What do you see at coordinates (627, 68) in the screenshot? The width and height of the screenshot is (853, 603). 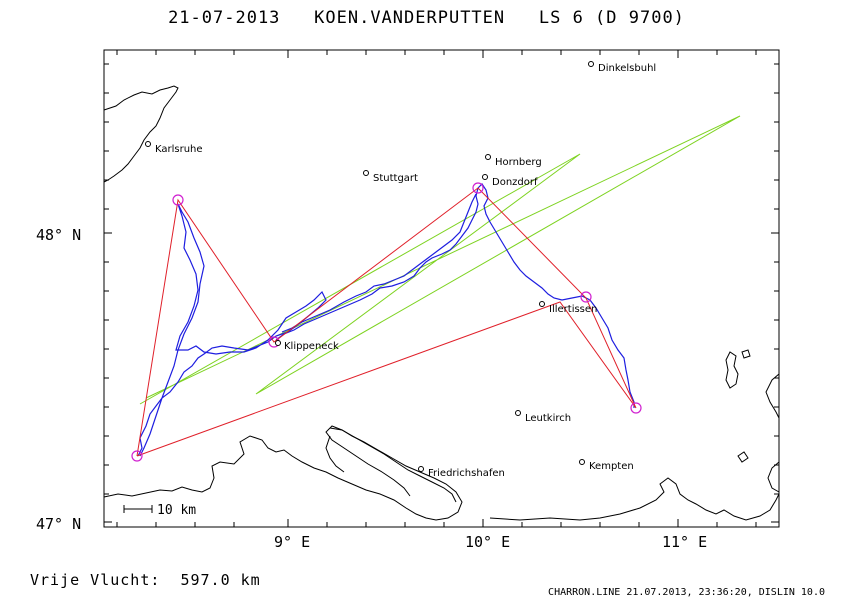 I see `city-label-dinkelsbuhl: Dinkelsbuhl` at bounding box center [627, 68].